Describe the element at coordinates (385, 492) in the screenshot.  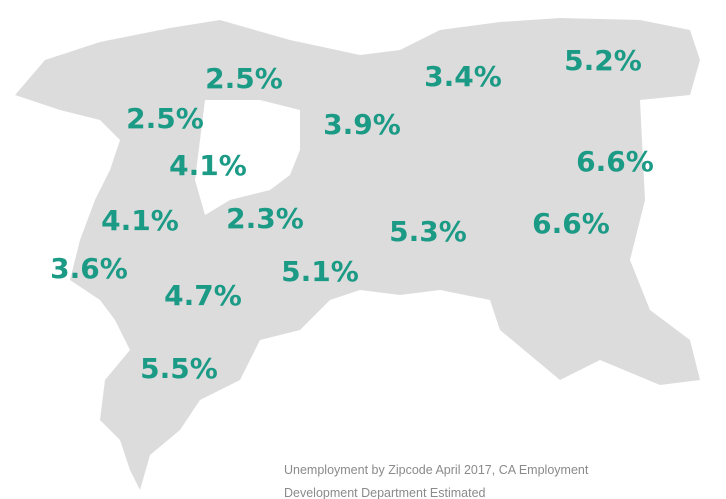
I see `caption-line: Development Department Estimated` at that location.